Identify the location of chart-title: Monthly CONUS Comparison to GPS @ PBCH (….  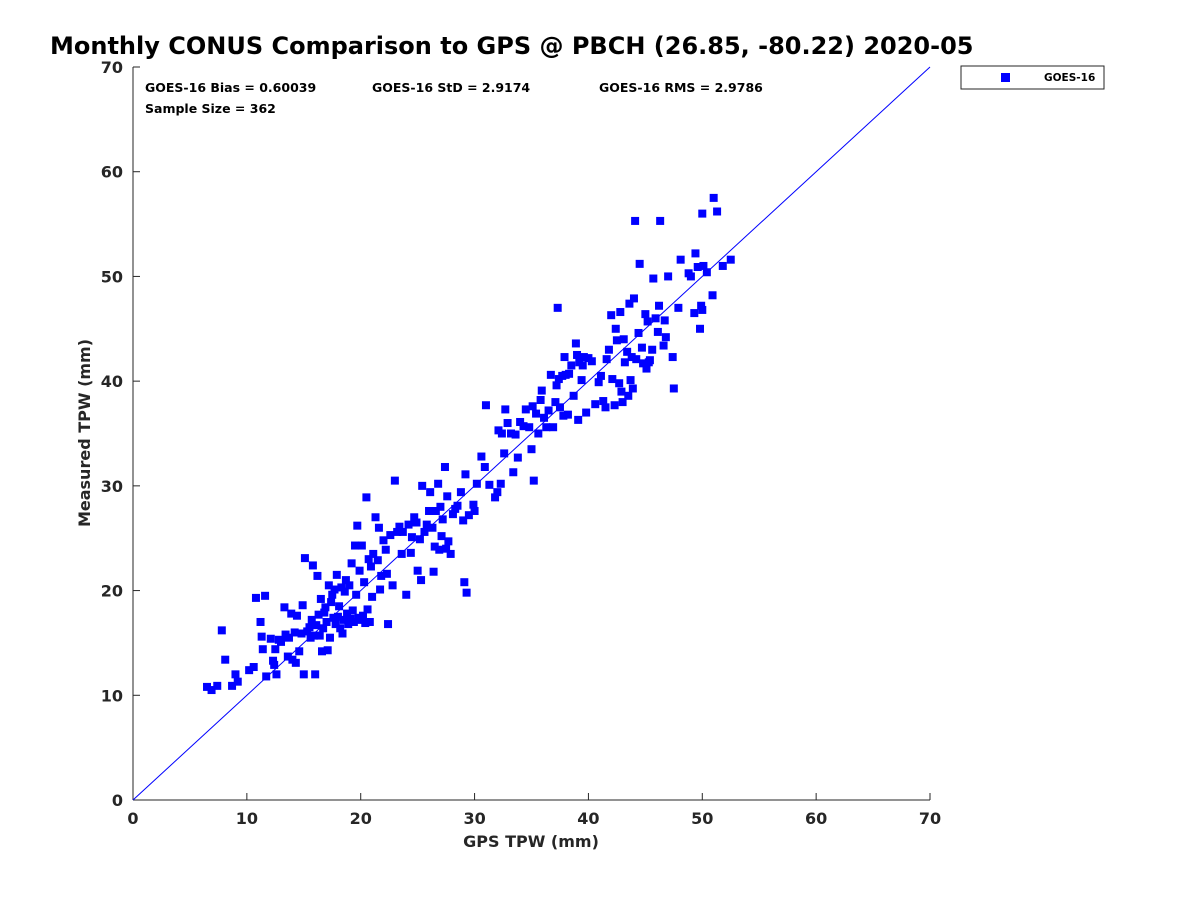
(511, 46).